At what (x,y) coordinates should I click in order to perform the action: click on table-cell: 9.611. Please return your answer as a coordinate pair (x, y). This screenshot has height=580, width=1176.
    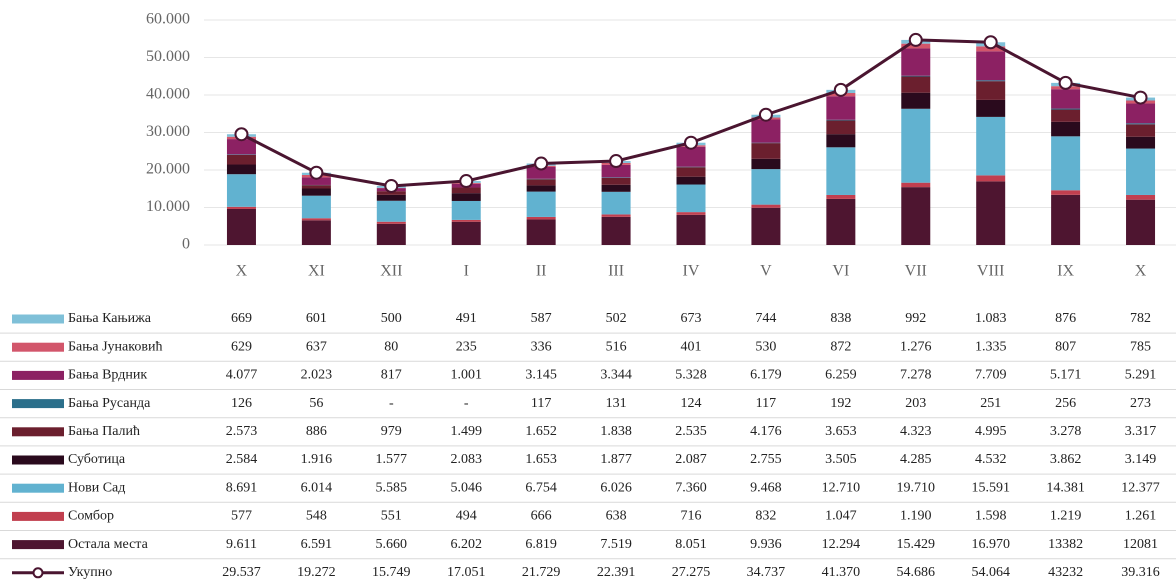
    Looking at the image, I should click on (241, 544).